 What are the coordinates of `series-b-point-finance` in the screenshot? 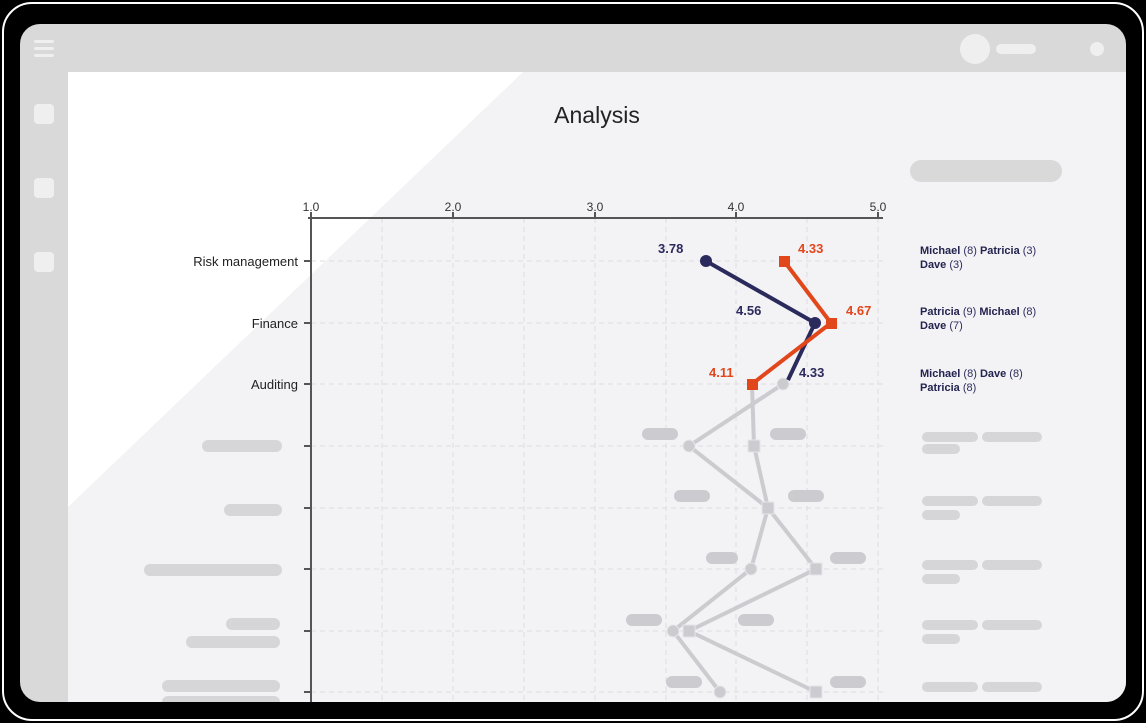 It's located at (831, 323).